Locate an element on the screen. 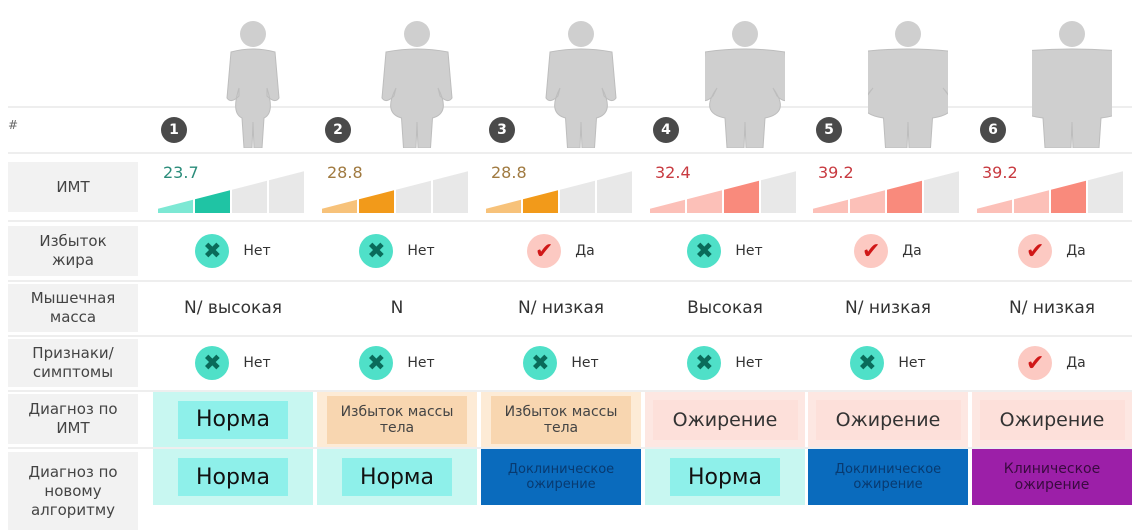  bmi-value: 23.7 is located at coordinates (181, 172).